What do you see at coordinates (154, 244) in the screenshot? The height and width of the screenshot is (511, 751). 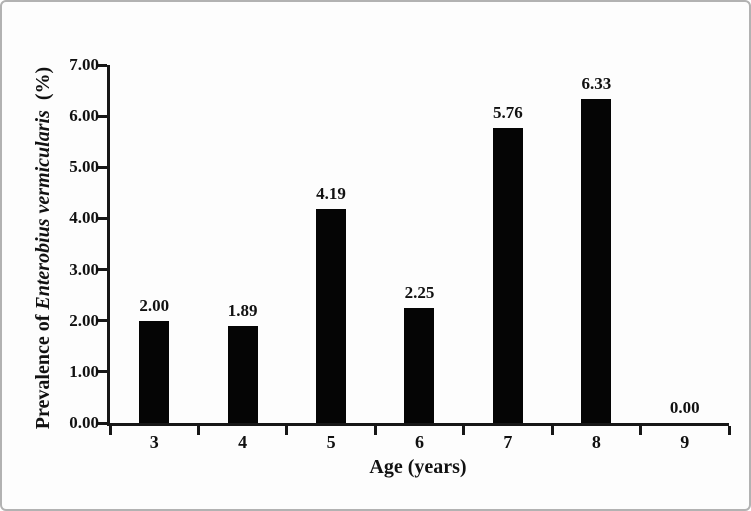 I see `bar-group: 2.00` at bounding box center [154, 244].